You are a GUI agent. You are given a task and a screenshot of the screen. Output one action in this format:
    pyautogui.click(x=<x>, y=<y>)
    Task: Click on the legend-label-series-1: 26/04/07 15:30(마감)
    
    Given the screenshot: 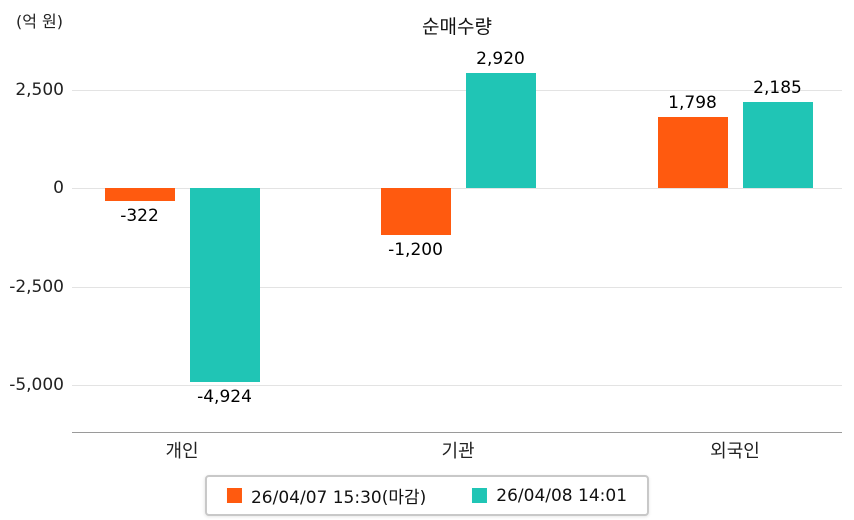 What is the action you would take?
    pyautogui.click(x=338, y=498)
    